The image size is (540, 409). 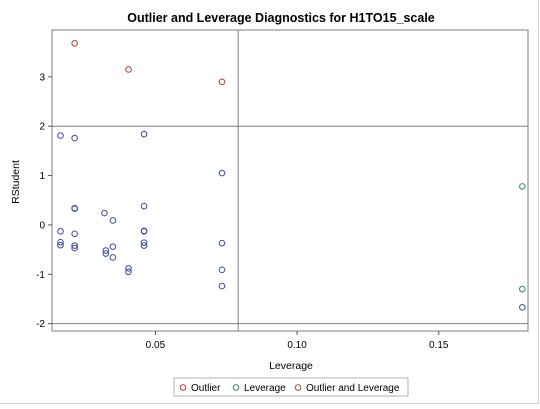 I want to click on legend-box, so click(x=291, y=387).